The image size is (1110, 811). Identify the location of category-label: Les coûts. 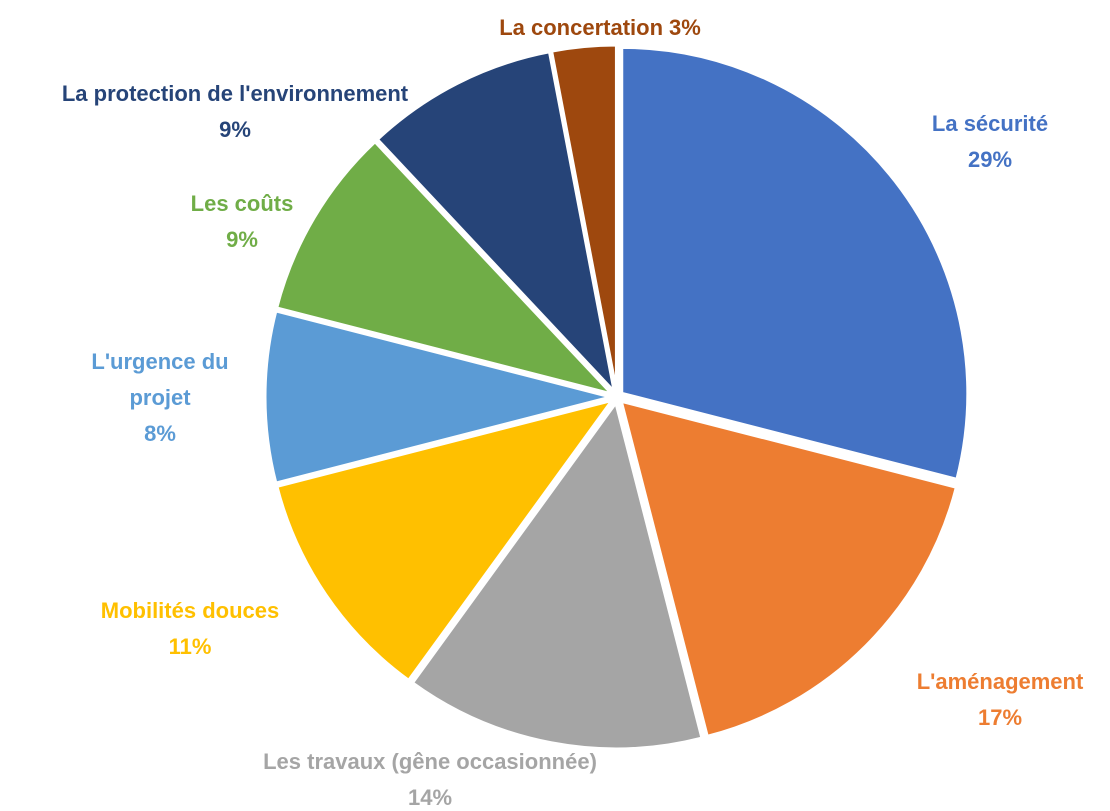
(242, 203).